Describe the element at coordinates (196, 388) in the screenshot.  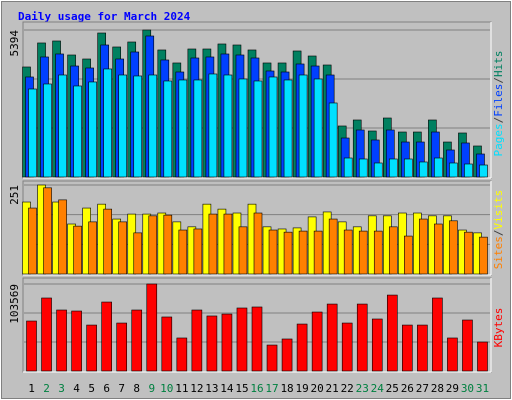
I see `x-tick-label: 12` at that location.